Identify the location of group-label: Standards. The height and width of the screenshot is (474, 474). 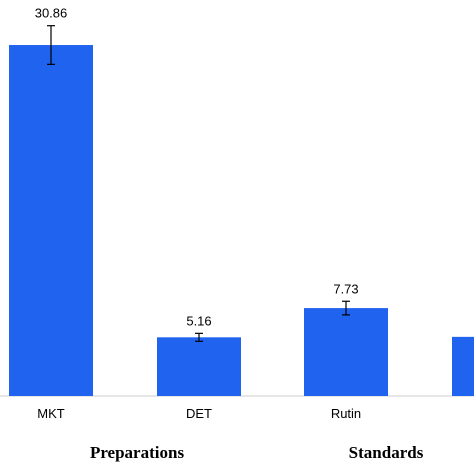
(386, 452).